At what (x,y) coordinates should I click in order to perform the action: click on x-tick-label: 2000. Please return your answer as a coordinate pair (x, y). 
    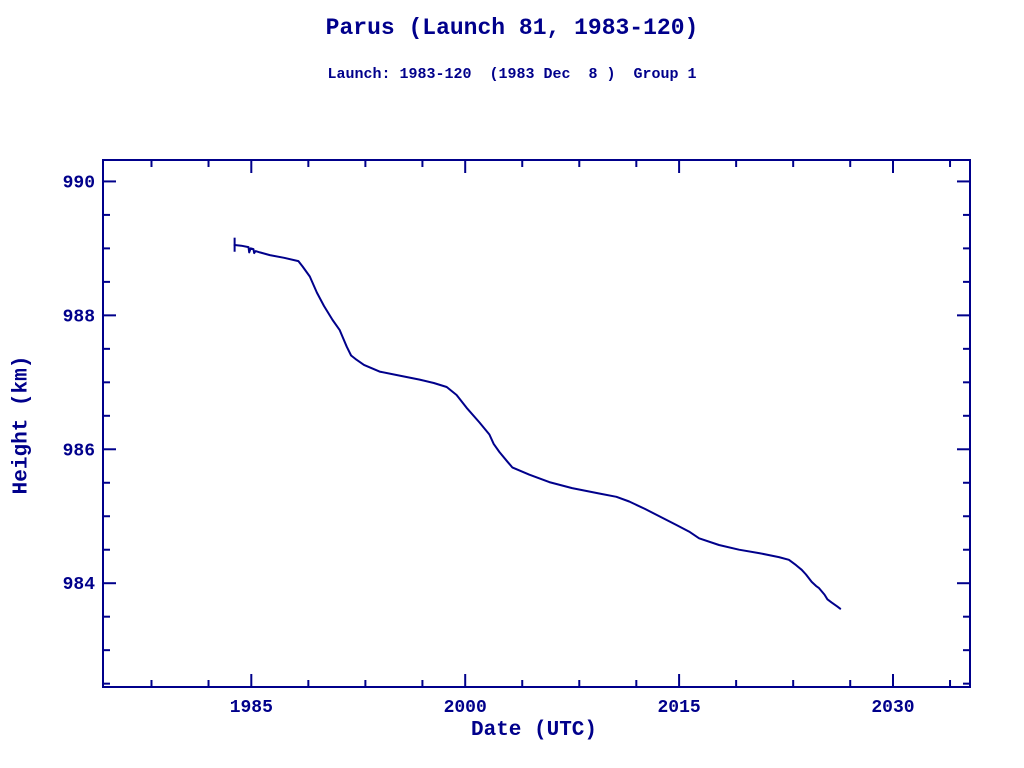
    Looking at the image, I should click on (465, 708).